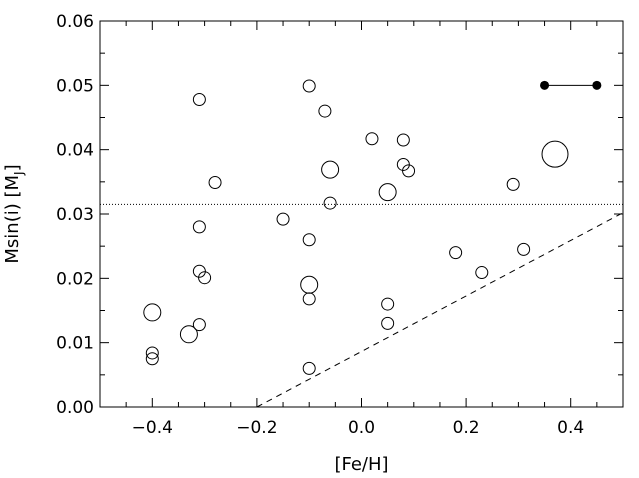 This screenshot has width=639, height=478. What do you see at coordinates (75, 22) in the screenshot?
I see `y-tick-label: 0.06` at bounding box center [75, 22].